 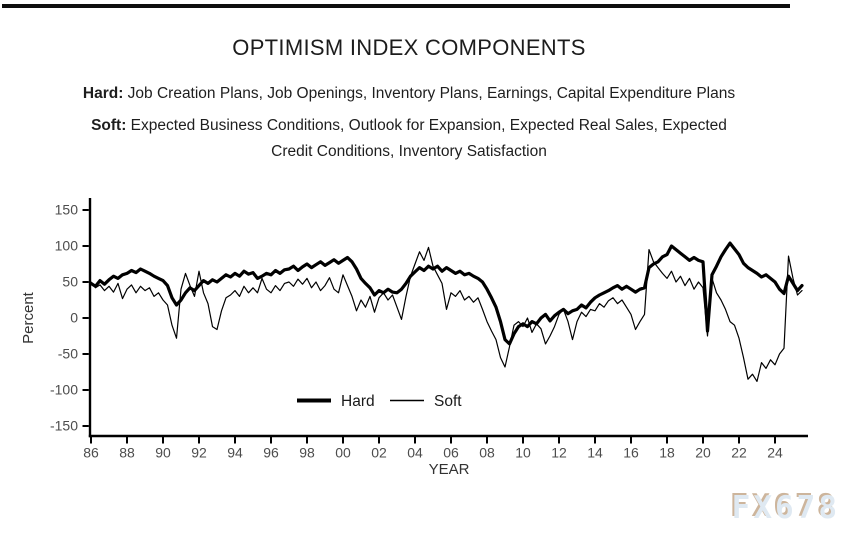 What do you see at coordinates (199, 453) in the screenshot?
I see `x-tick-label: 92` at bounding box center [199, 453].